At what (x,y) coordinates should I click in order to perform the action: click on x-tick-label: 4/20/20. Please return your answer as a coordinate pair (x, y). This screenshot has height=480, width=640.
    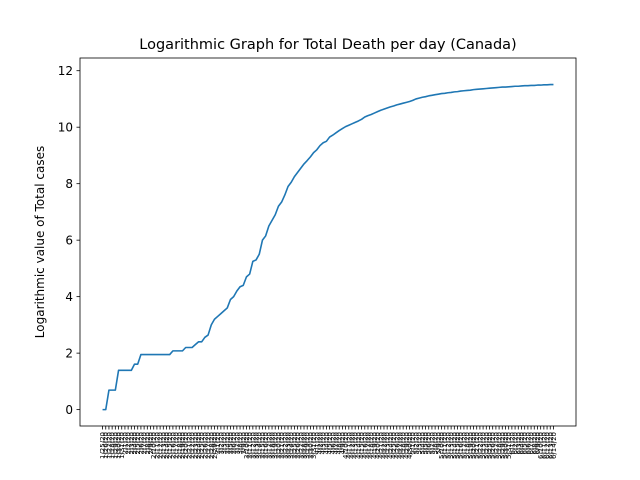
    Looking at the image, I should click on (378, 445).